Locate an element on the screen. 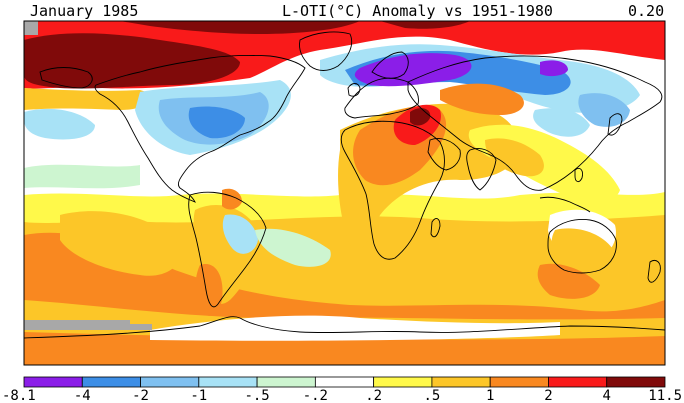  missing-arctic-nw is located at coordinates (31, 28).